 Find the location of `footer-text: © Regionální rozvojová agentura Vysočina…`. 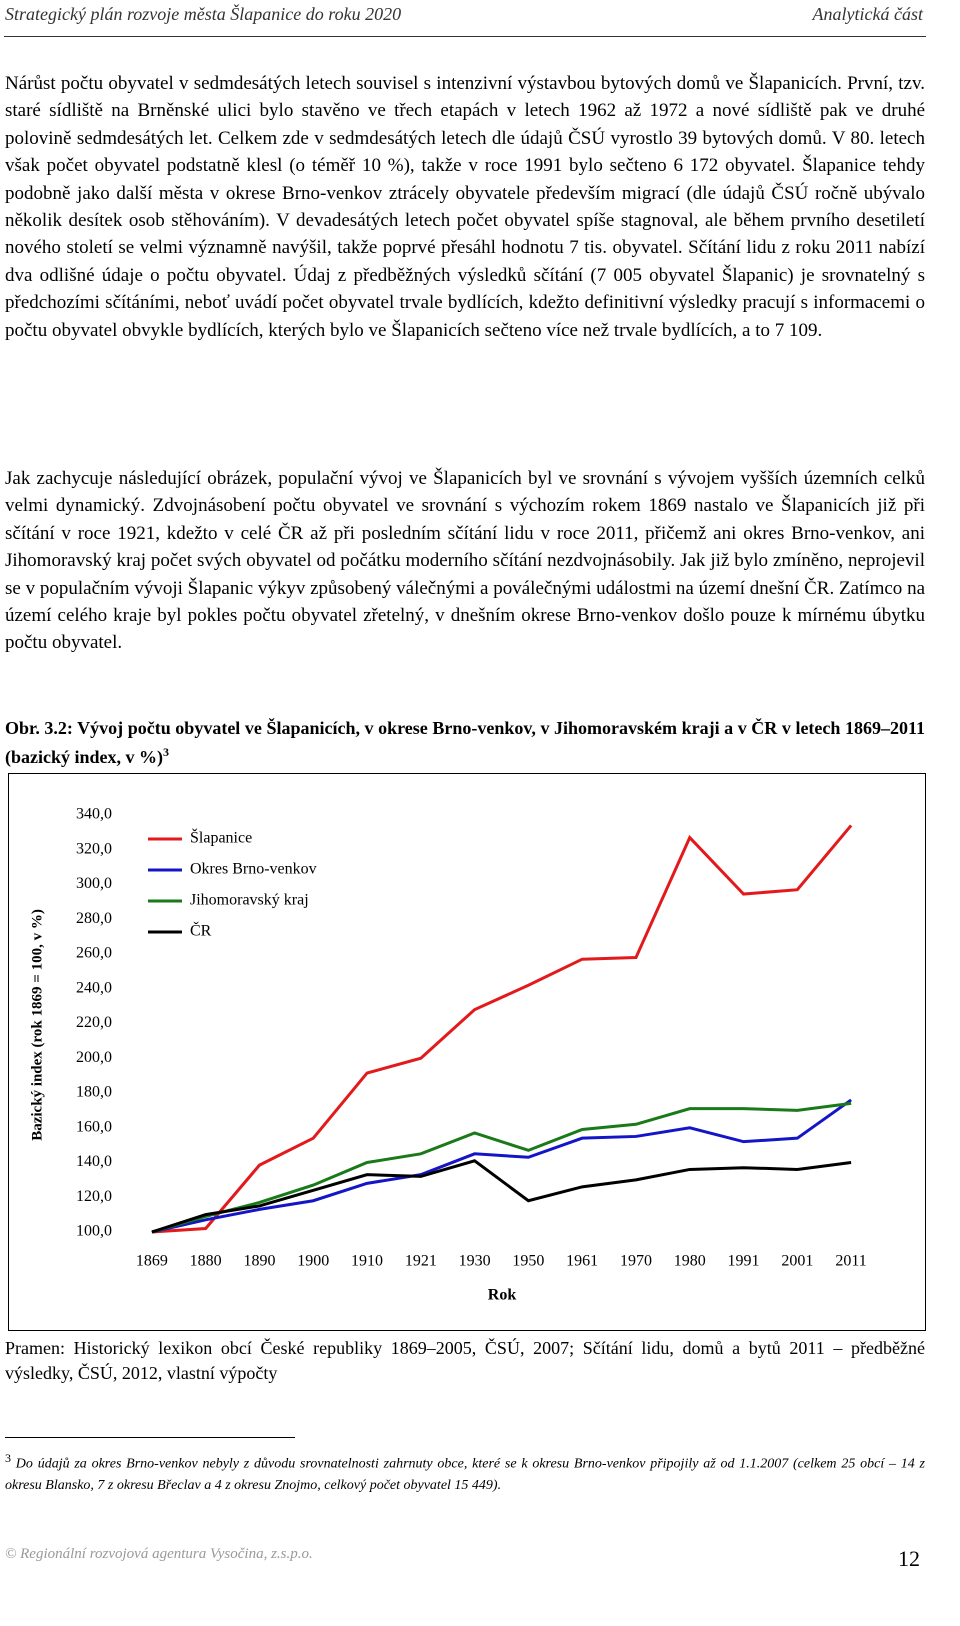

footer-text: © Regionální rozvojová agentura Vysočina… is located at coordinates (159, 1554).